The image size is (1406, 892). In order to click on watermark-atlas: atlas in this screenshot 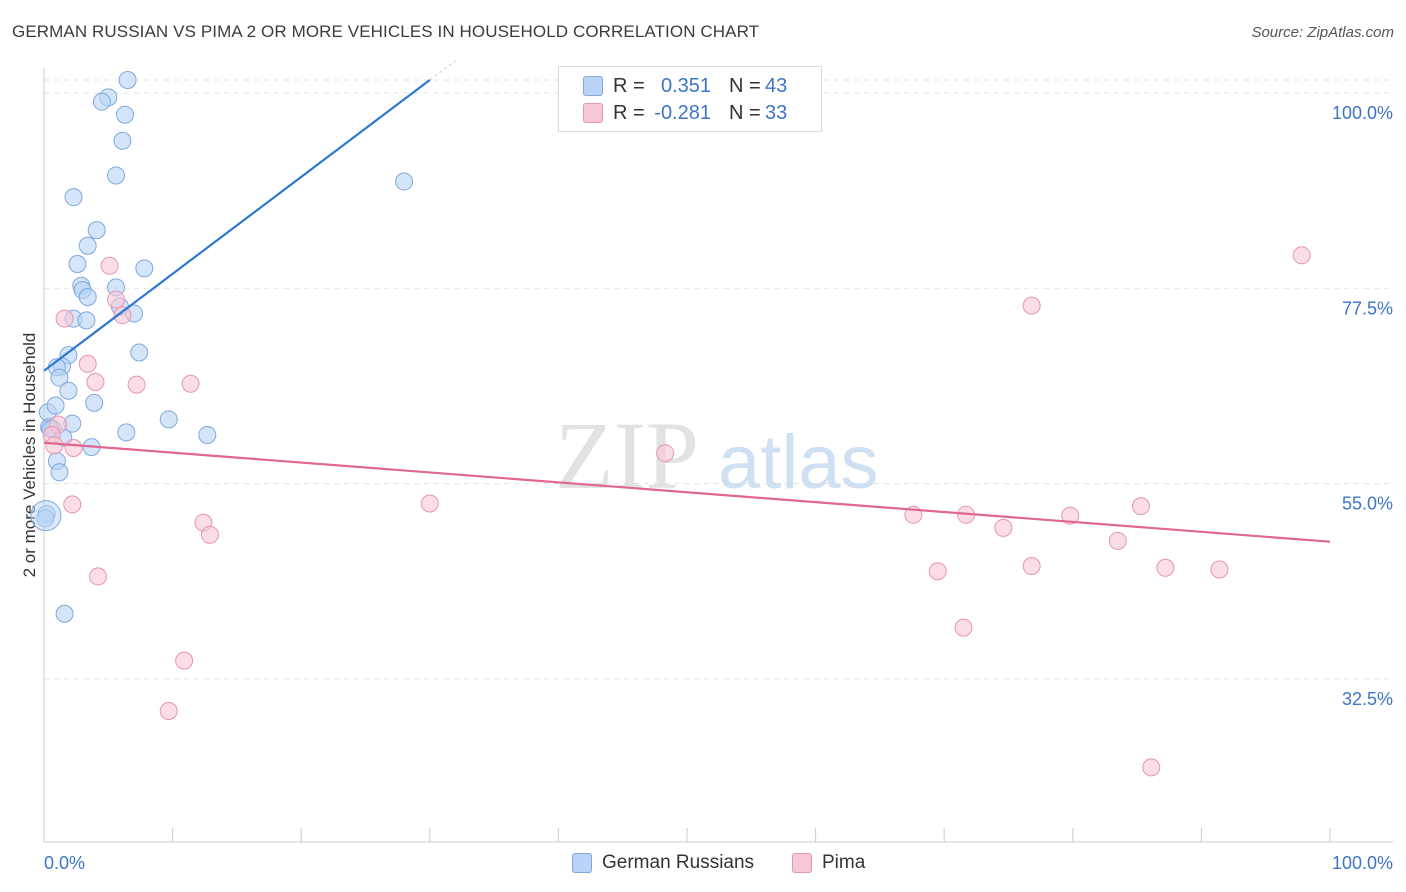, I will do `click(798, 462)`.